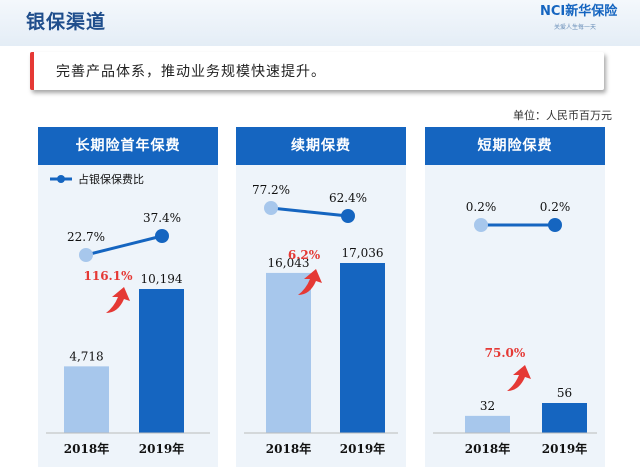  What do you see at coordinates (321, 319) in the screenshot?
I see `chart-renewal: 16,043 2018年 17,036 2019年 77.2% 62.4% 6.2%` at bounding box center [321, 319].